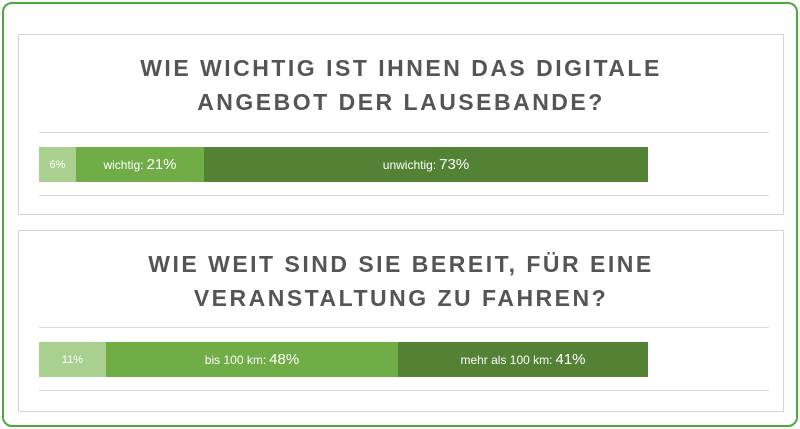  I want to click on chart-title-line-1: WIE WICHTIG IST IHNEN DAS DIGITALE, so click(401, 68).